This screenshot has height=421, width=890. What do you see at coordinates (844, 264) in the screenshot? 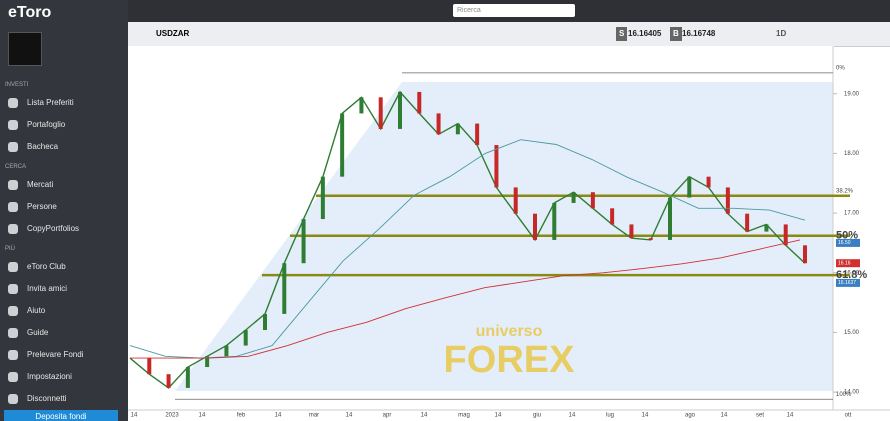
I see `price-tag-label: 16.16` at bounding box center [844, 264].